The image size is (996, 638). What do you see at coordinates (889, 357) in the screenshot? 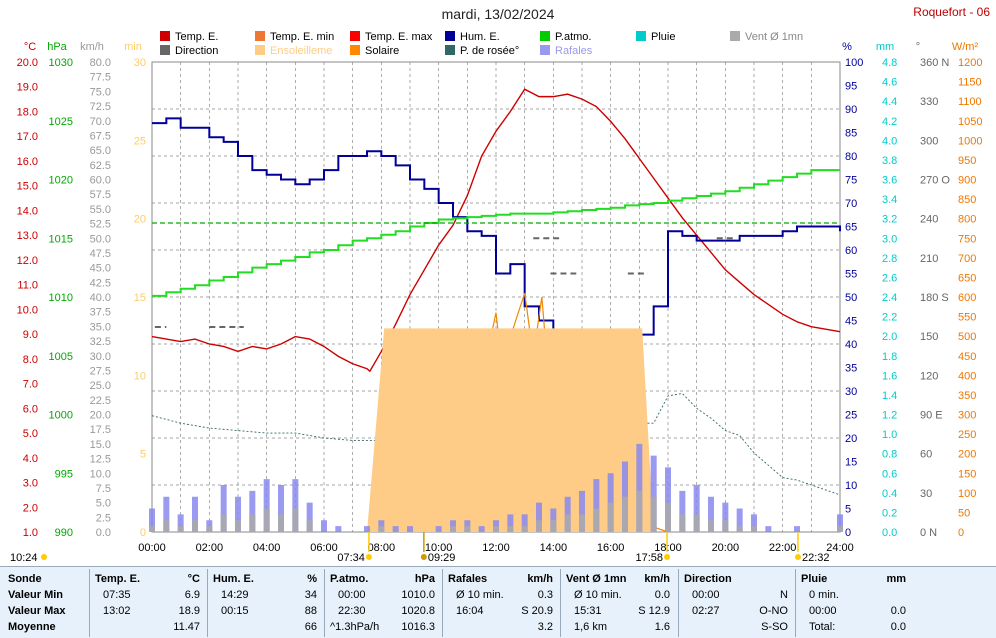
I see `rain-tick-label: 1.8` at bounding box center [889, 357].